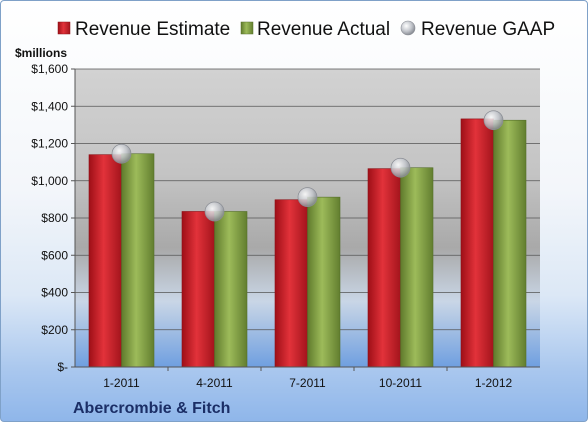 This screenshot has width=588, height=422. Describe the element at coordinates (152, 29) in the screenshot. I see `legend-label-estimate: Revenue Estimate` at that location.